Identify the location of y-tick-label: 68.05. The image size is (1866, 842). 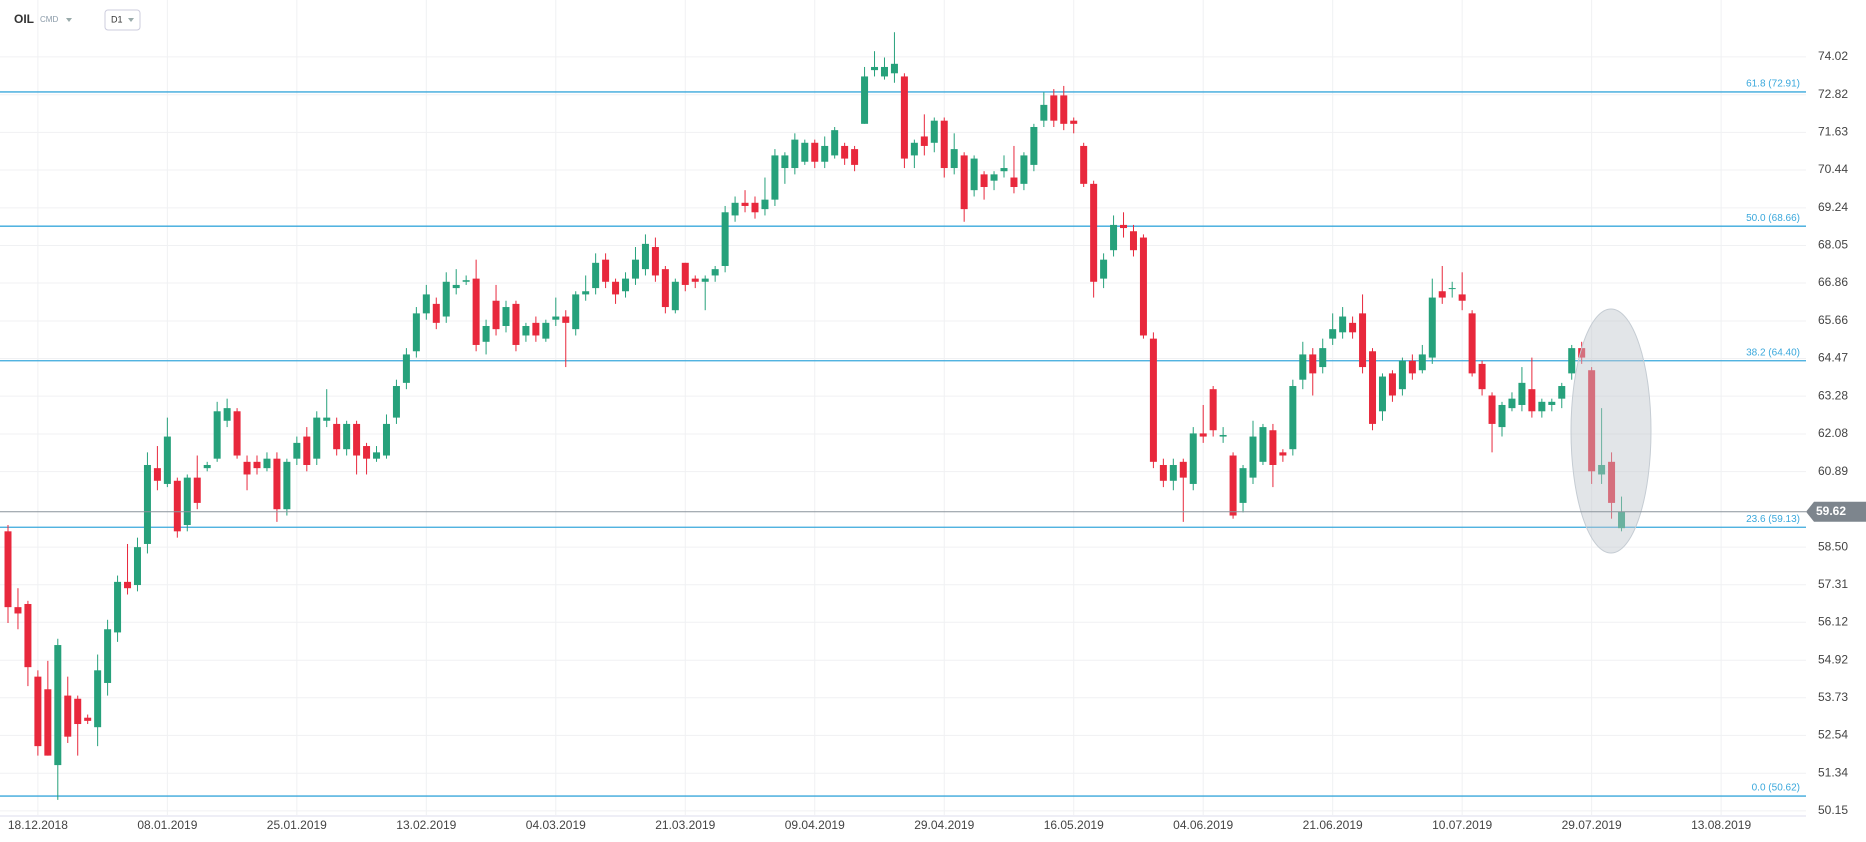
(1833, 245).